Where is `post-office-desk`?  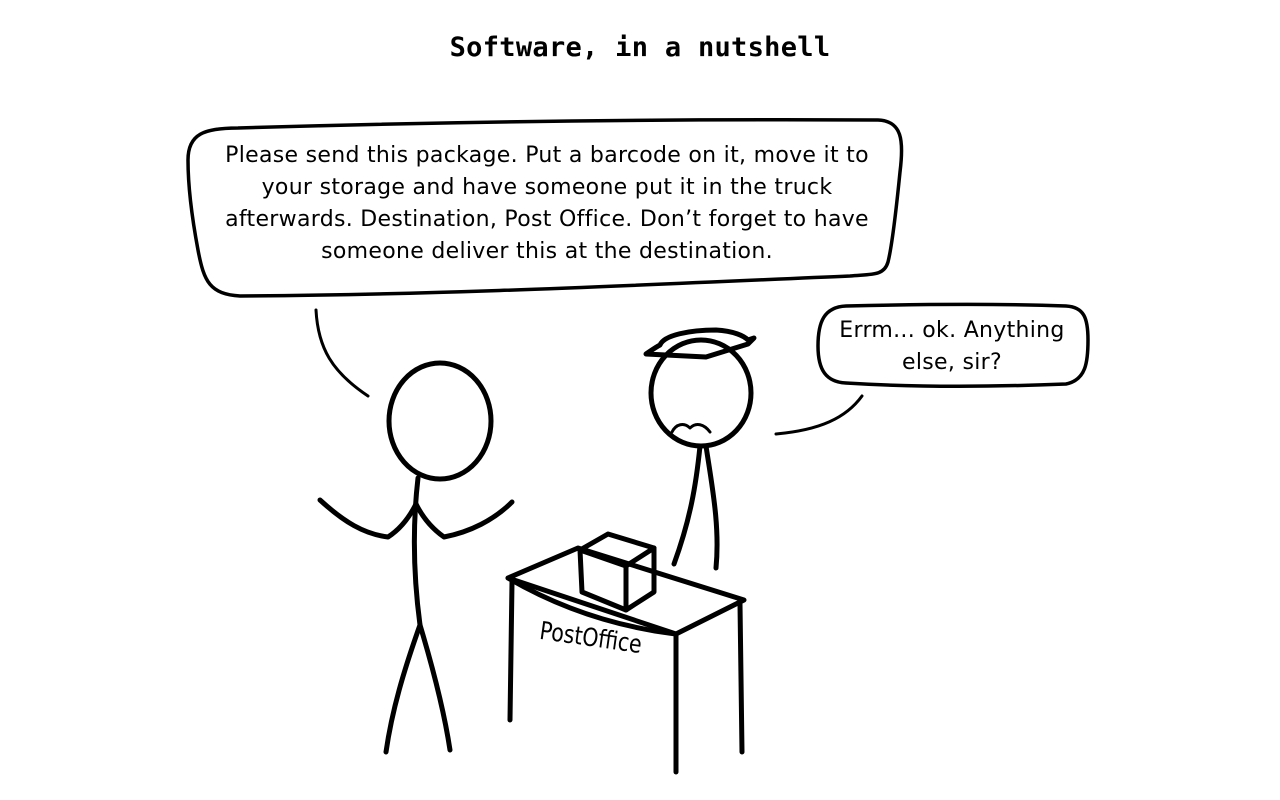
post-office-desk is located at coordinates (626, 660).